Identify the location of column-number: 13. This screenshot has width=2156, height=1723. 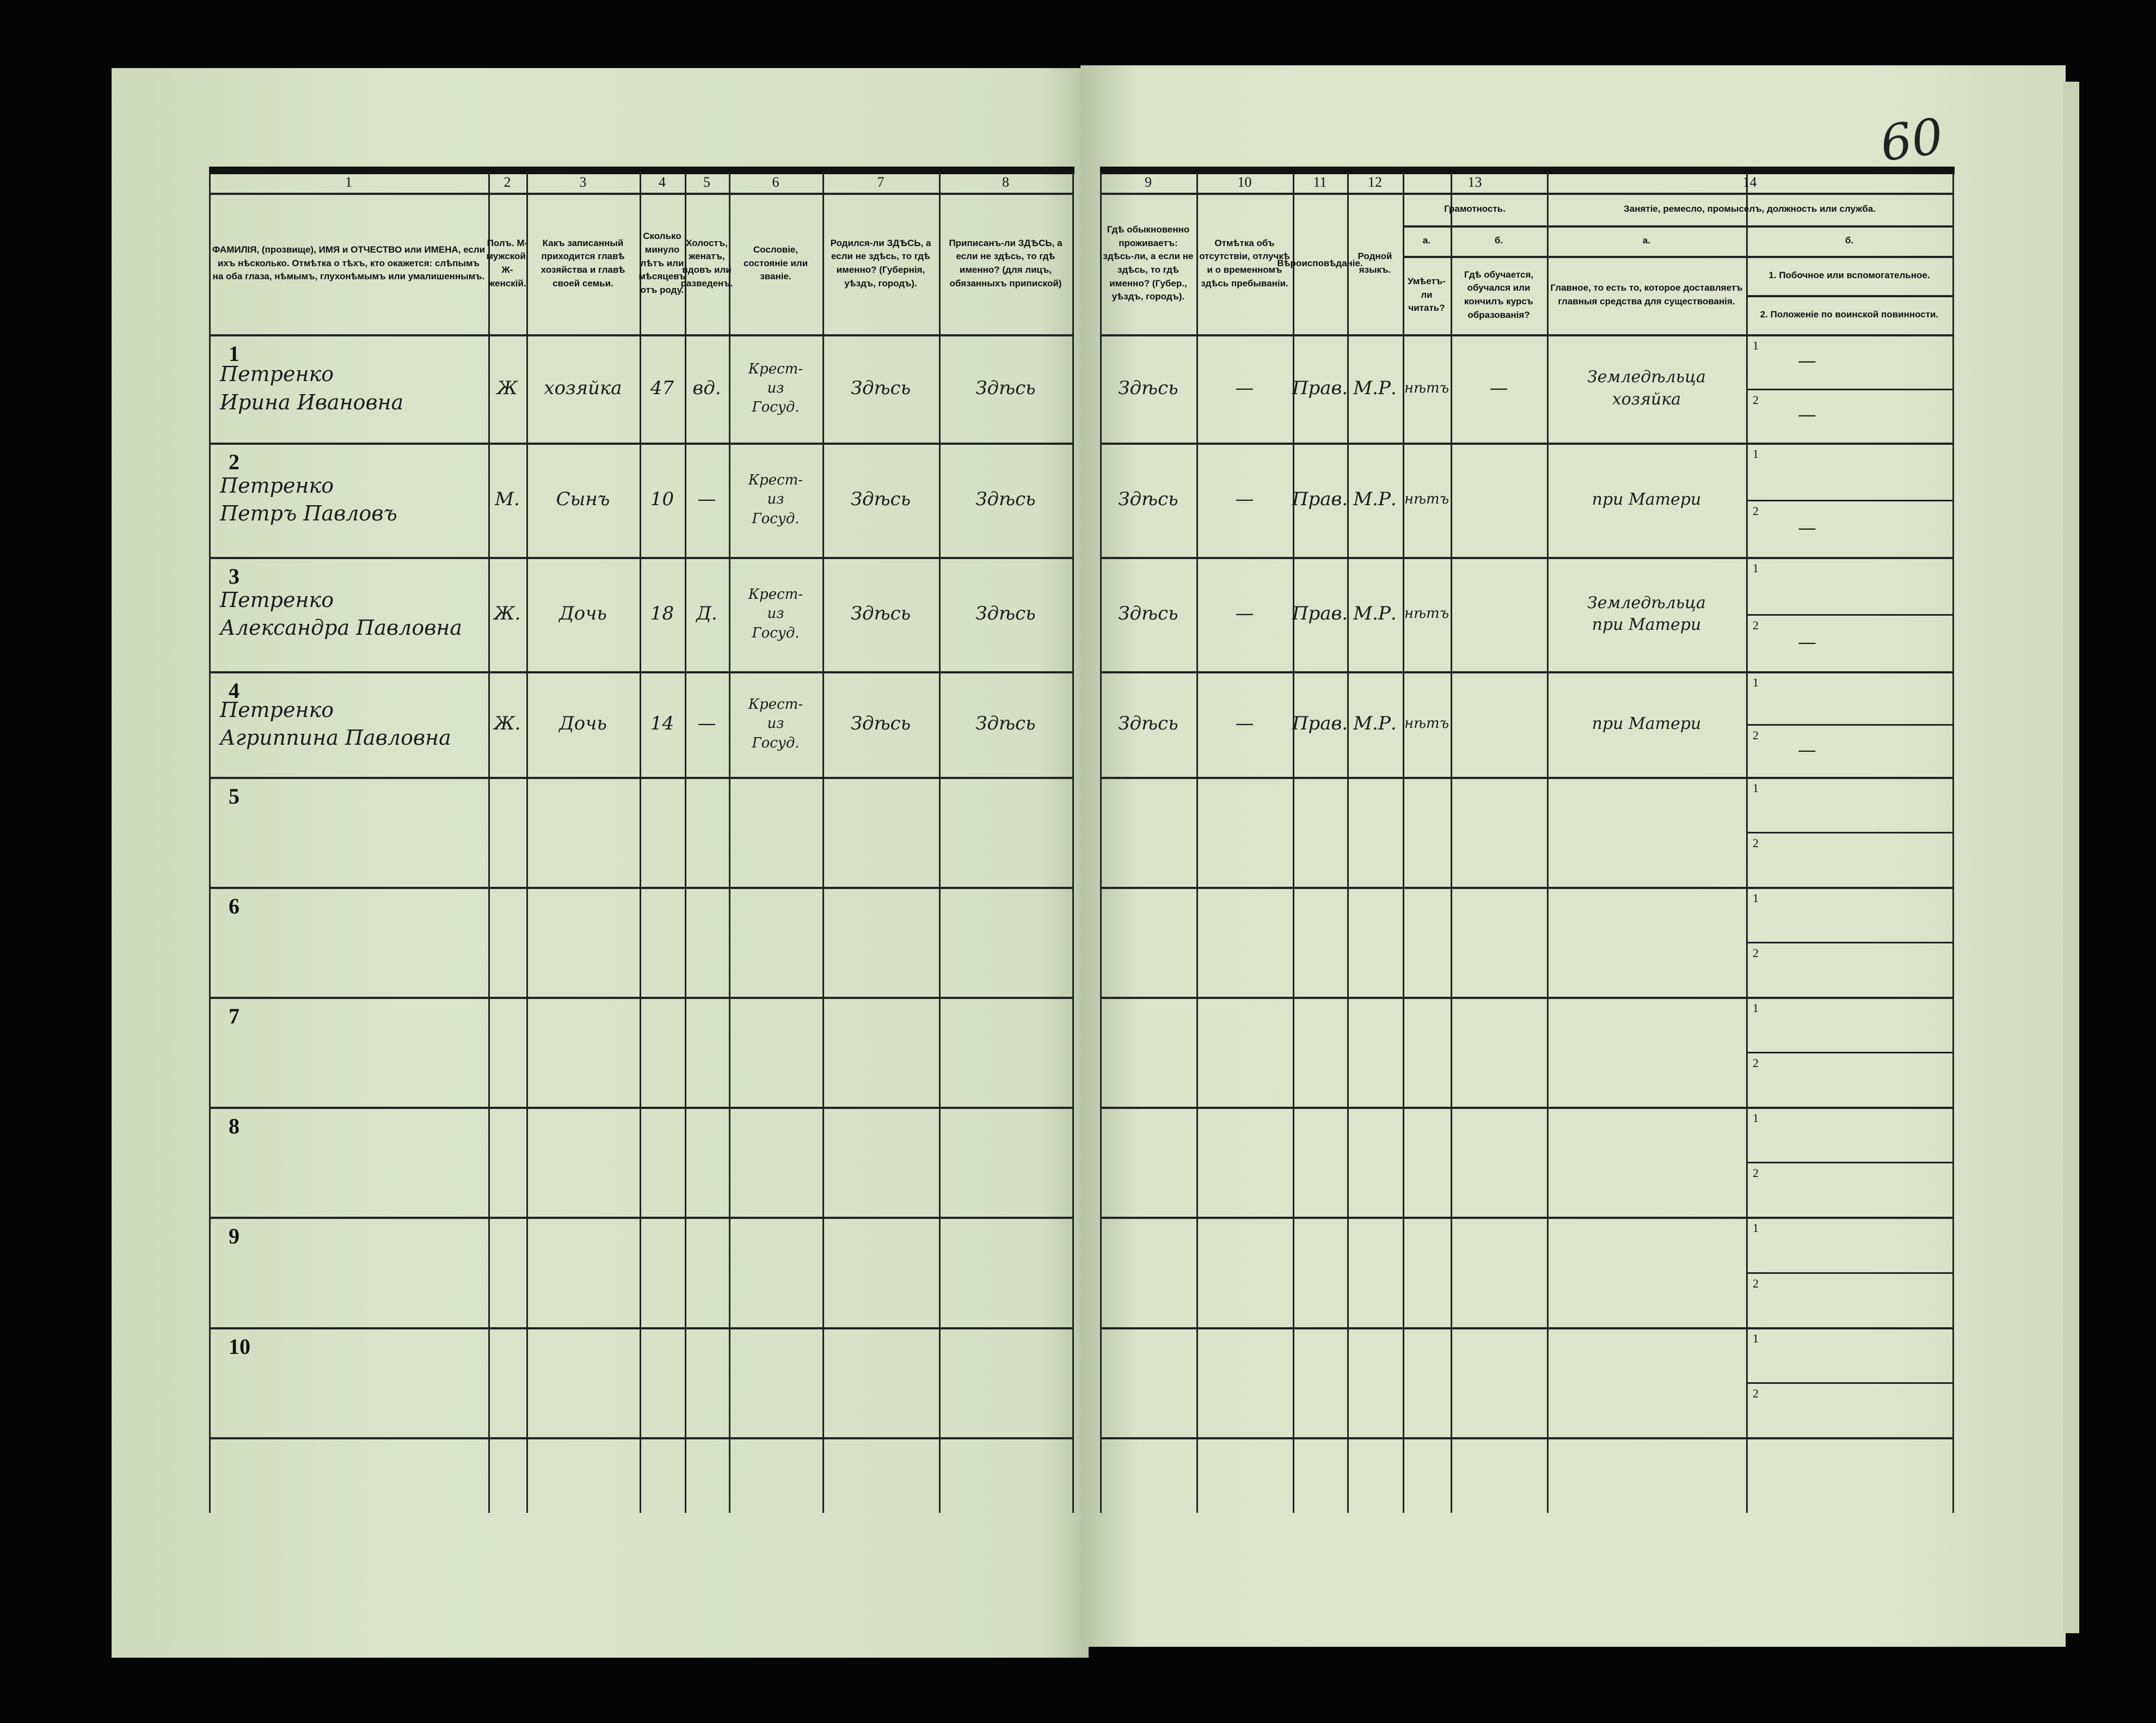
(1474, 182).